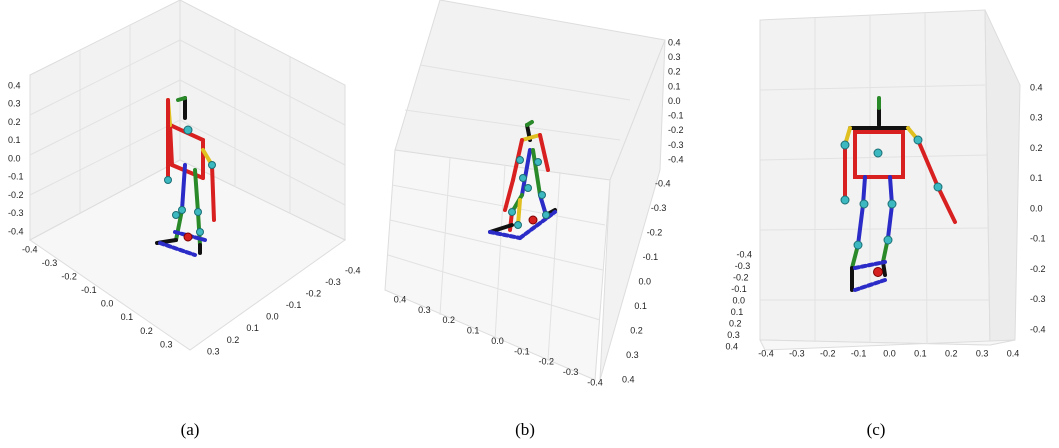  What do you see at coordinates (187, 119) in the screenshot?
I see `panel-a-grid` at bounding box center [187, 119].